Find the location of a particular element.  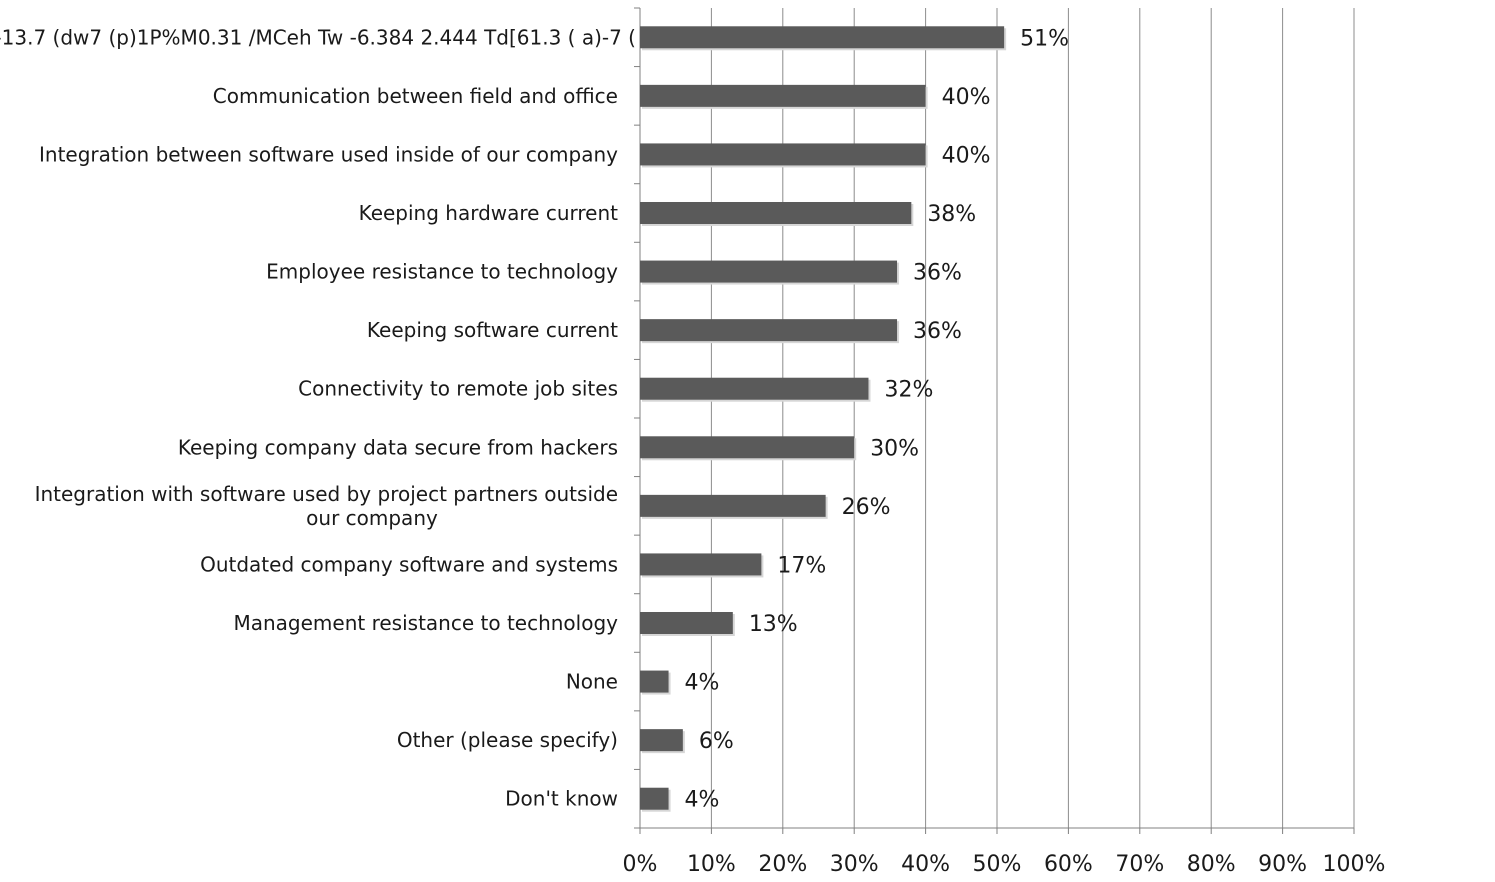

category-label: Keeping software current is located at coordinates (492, 330).